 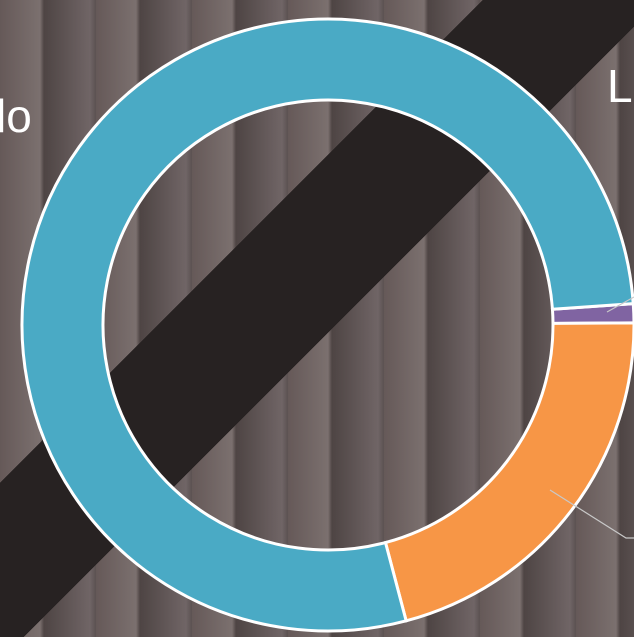 I want to click on cropped-label: L, so click(x=620, y=86).